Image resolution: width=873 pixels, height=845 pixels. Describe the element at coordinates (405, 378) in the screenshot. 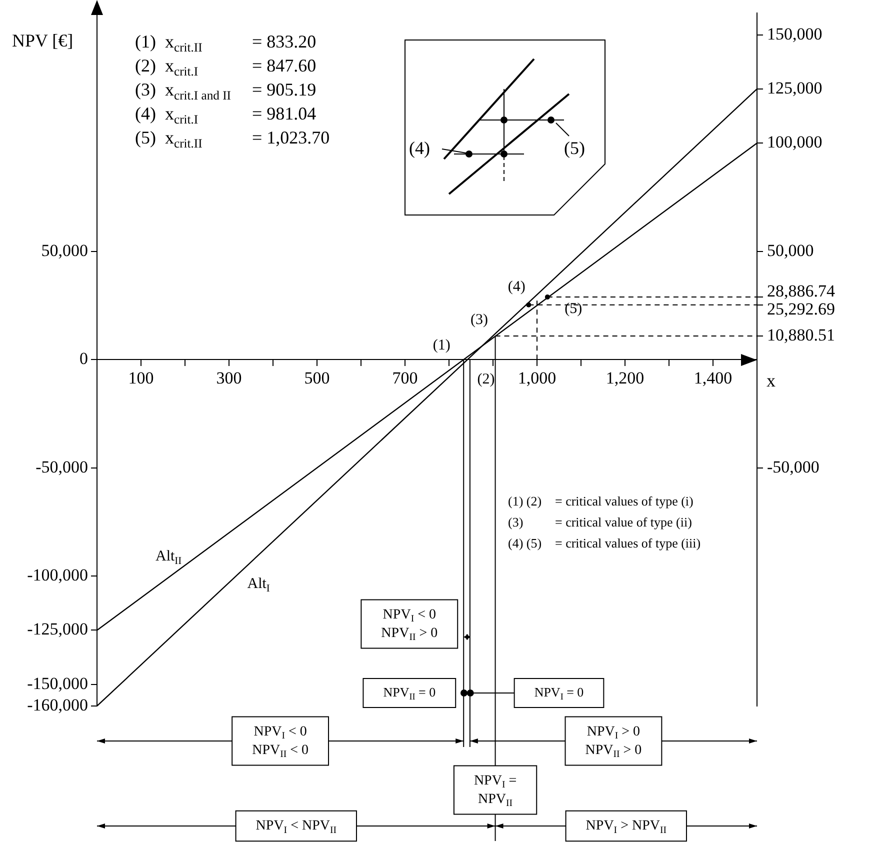

I see `x-tick-label: 700` at that location.